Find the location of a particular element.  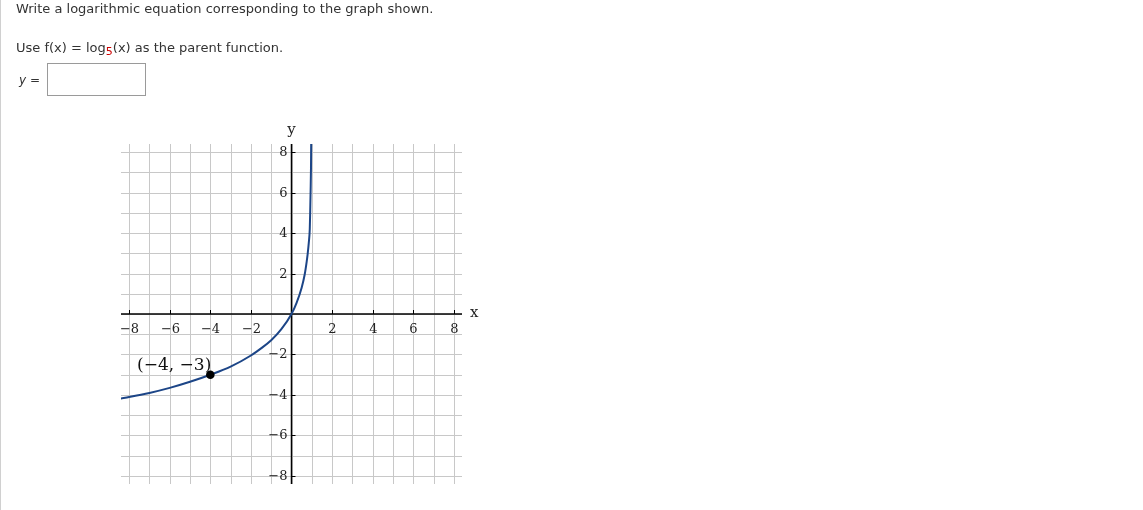

y-tick-label: 6 is located at coordinates (283, 192).